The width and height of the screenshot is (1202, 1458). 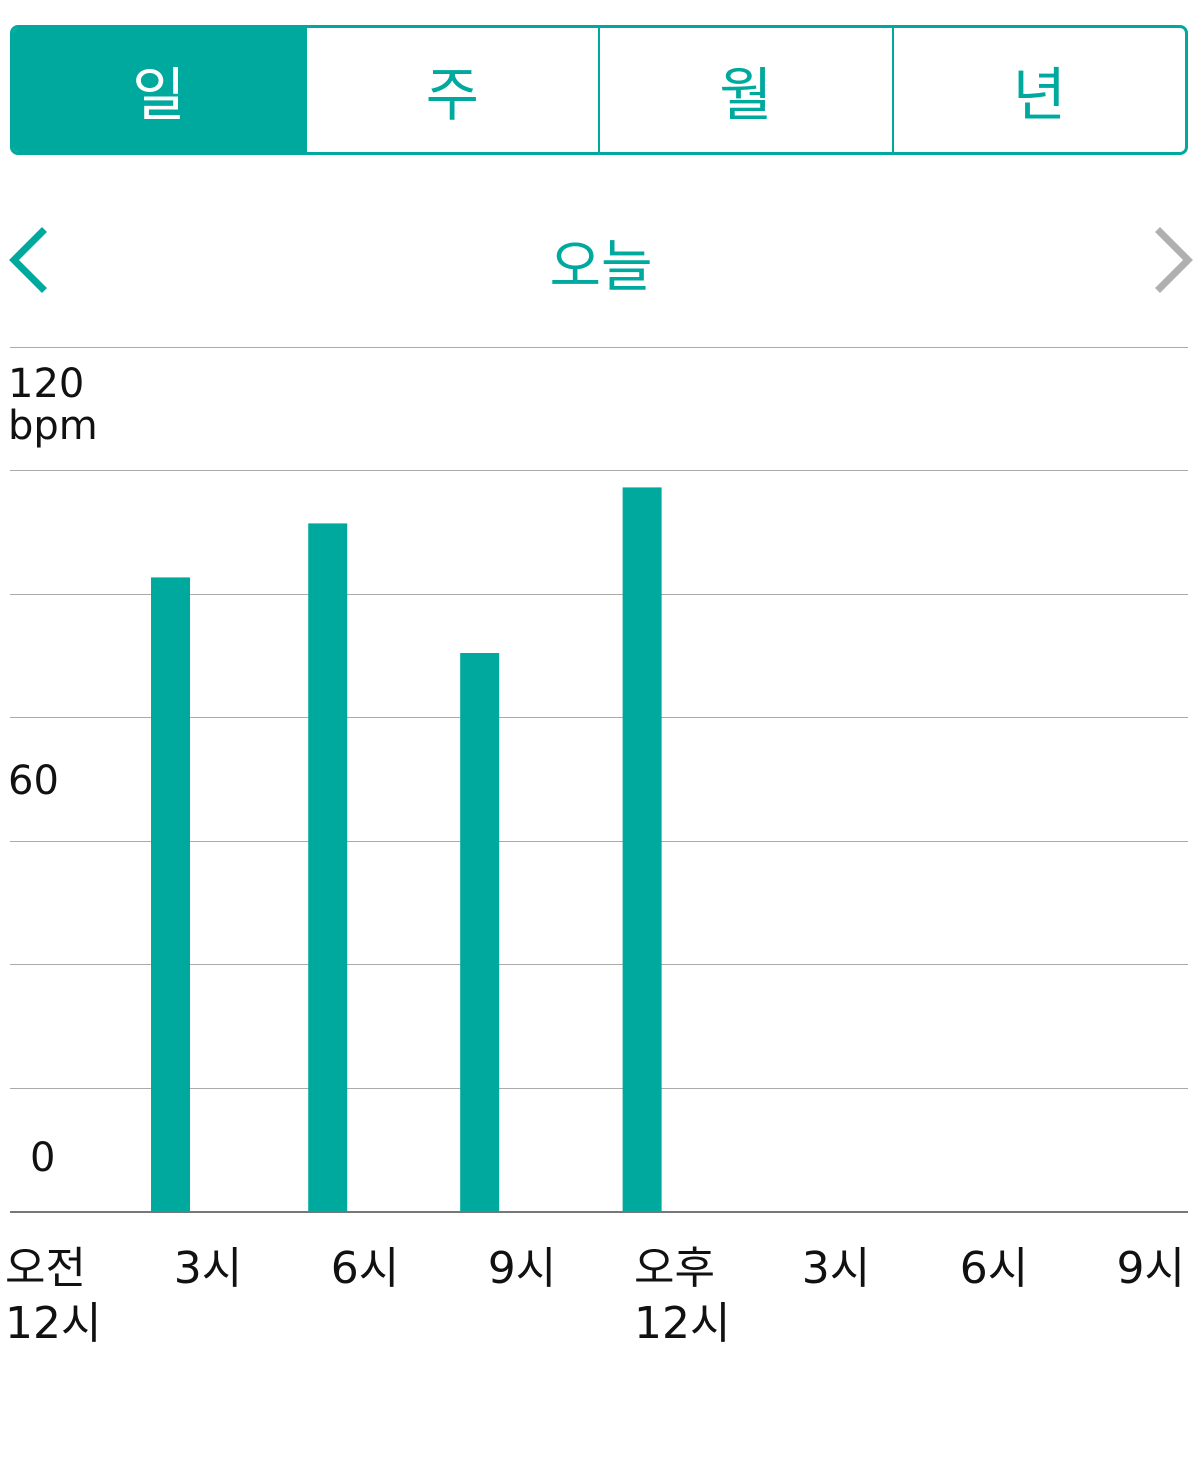 I want to click on tab-week: 주, so click(x=451, y=90).